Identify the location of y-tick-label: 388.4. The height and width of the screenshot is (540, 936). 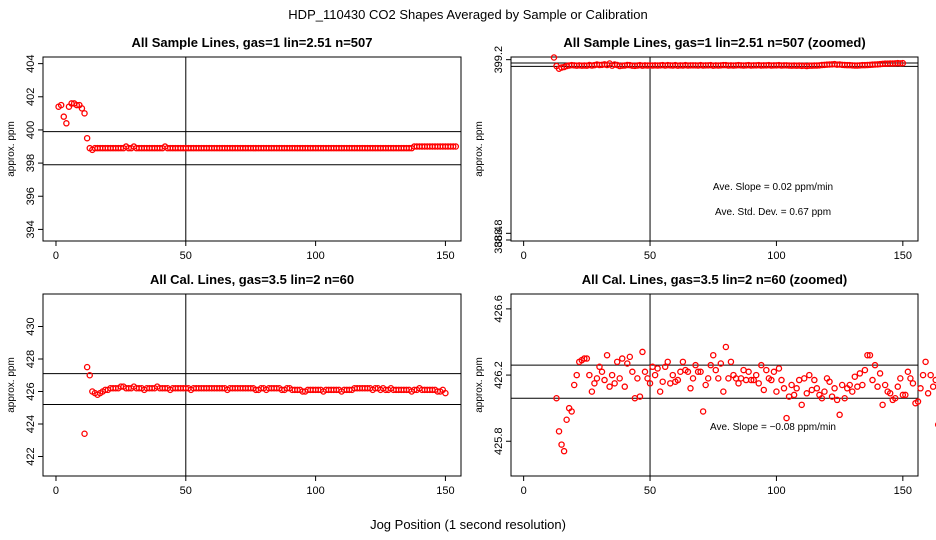
(499, 240).